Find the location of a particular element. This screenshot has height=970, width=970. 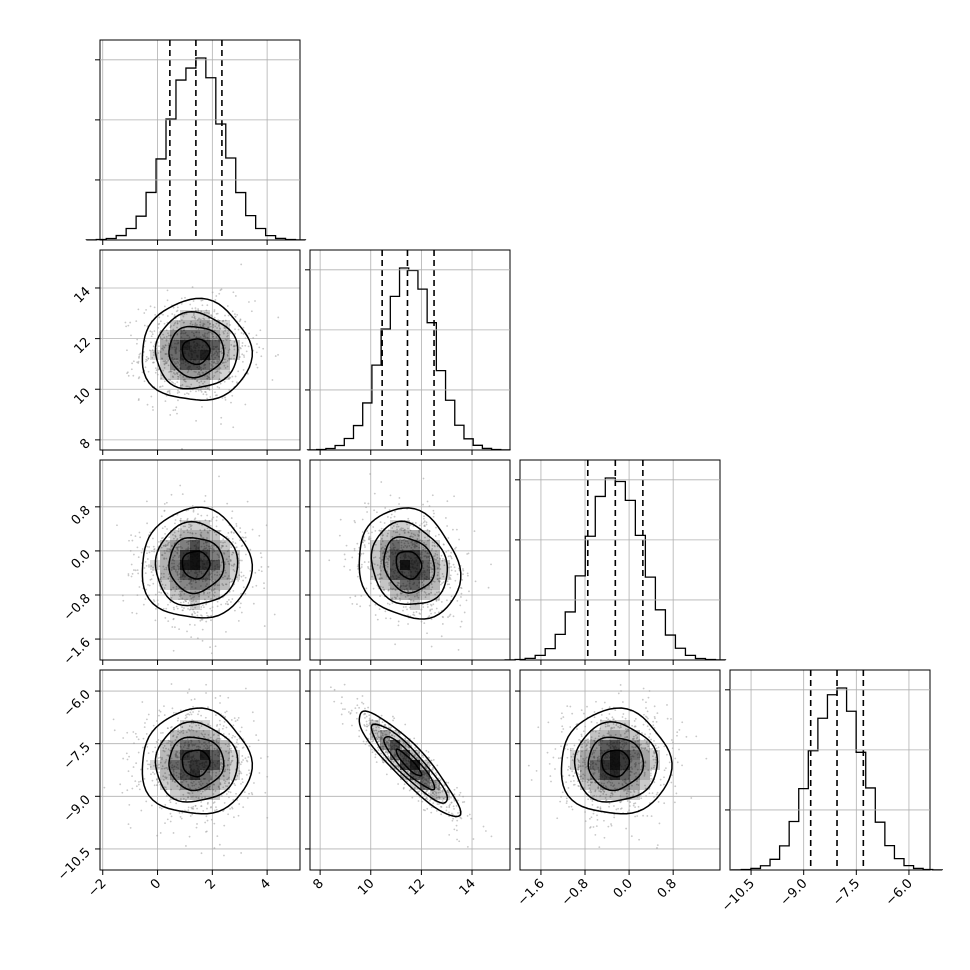

contour-line is located at coordinates (196, 350).